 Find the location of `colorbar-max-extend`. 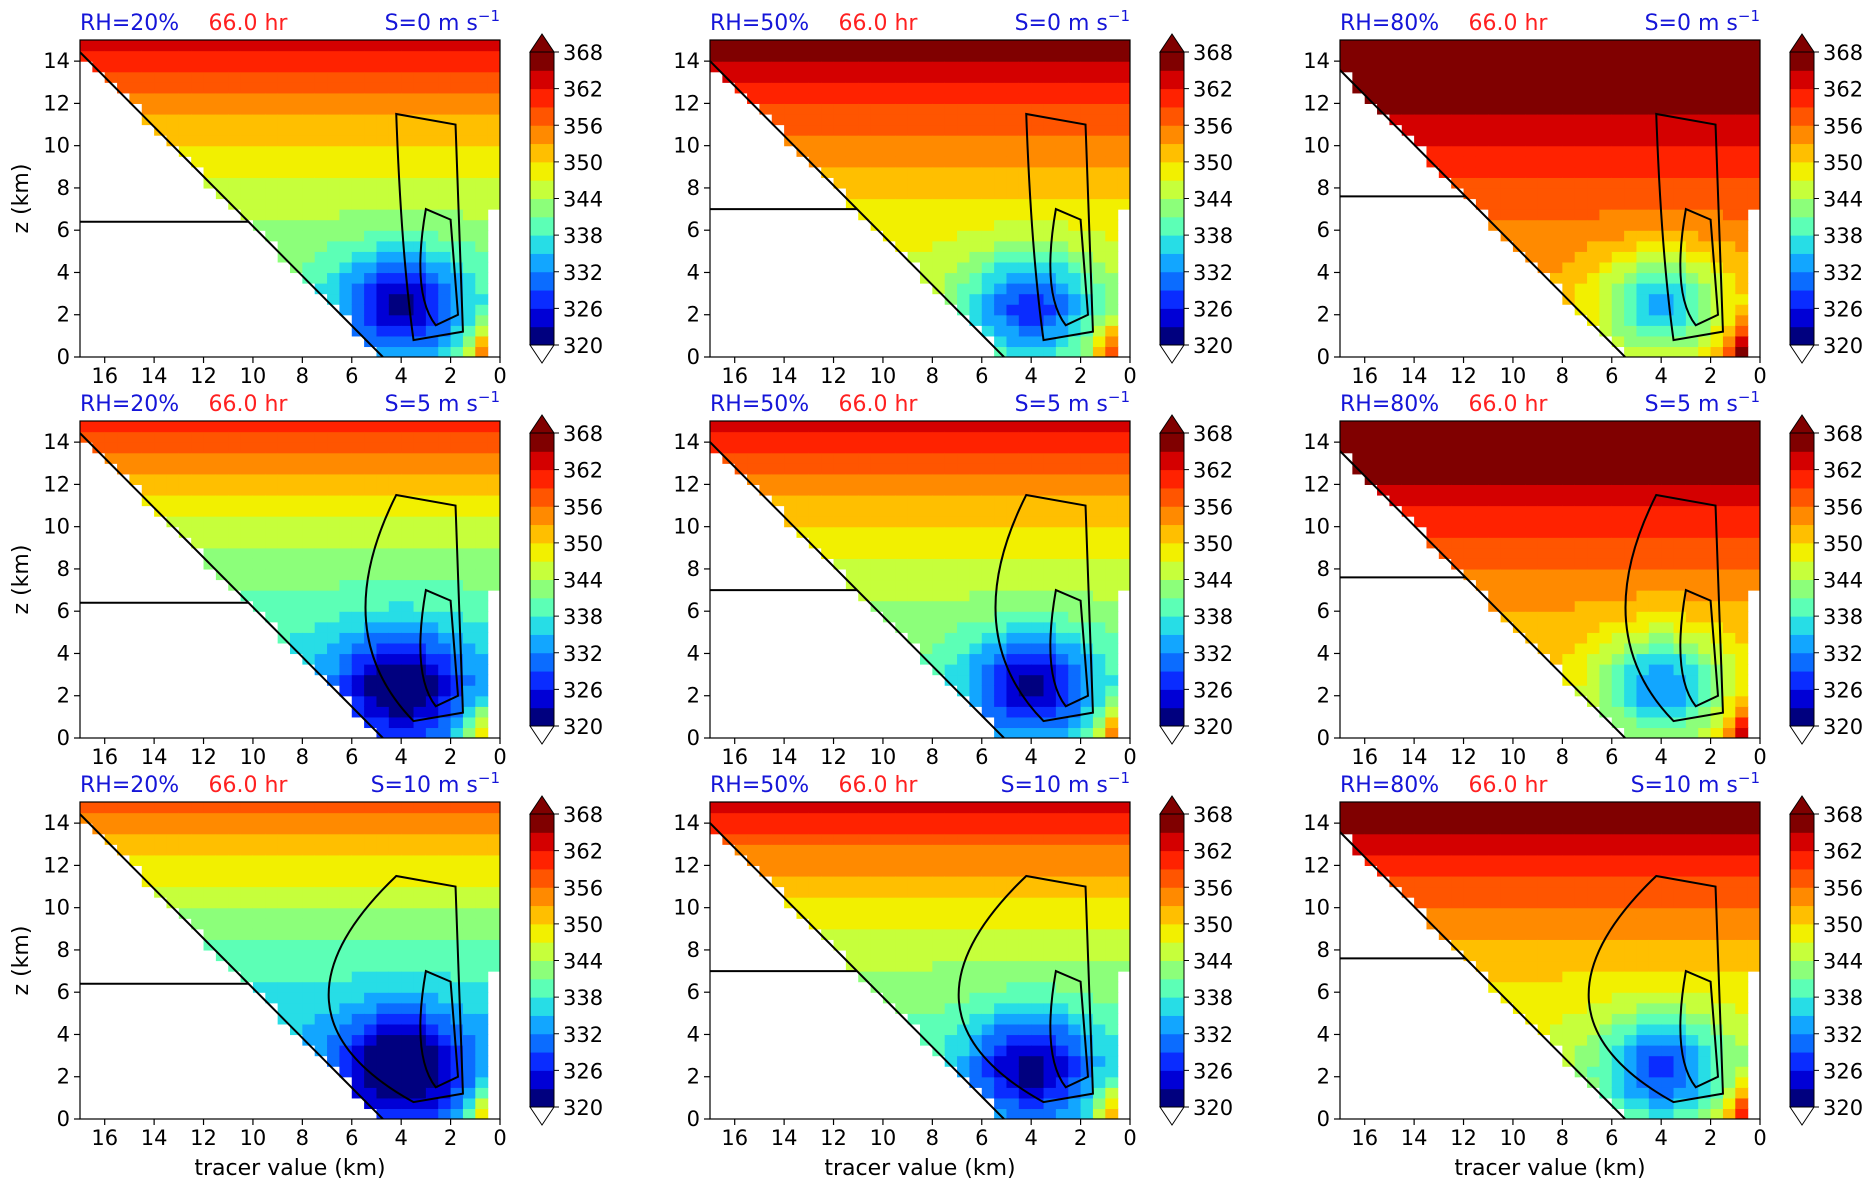

colorbar-max-extend is located at coordinates (1802, 424).